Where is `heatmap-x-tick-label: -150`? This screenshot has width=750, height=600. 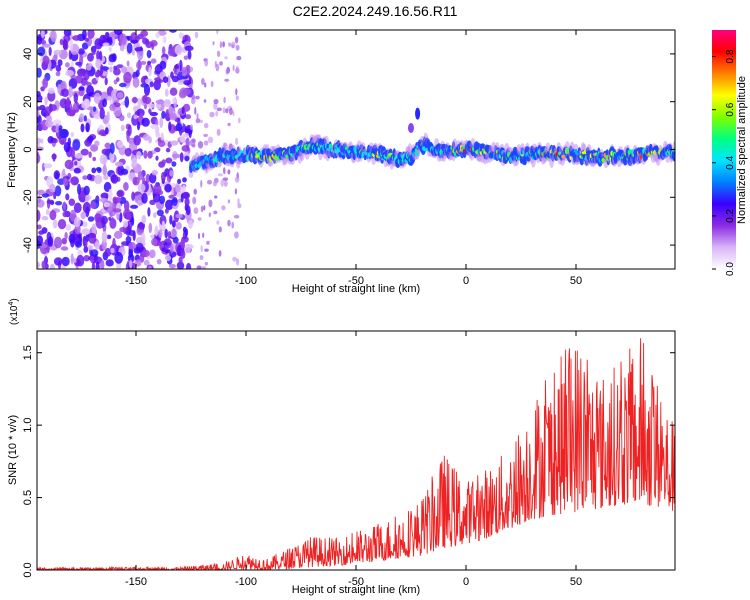 heatmap-x-tick-label: -150 is located at coordinates (136, 281).